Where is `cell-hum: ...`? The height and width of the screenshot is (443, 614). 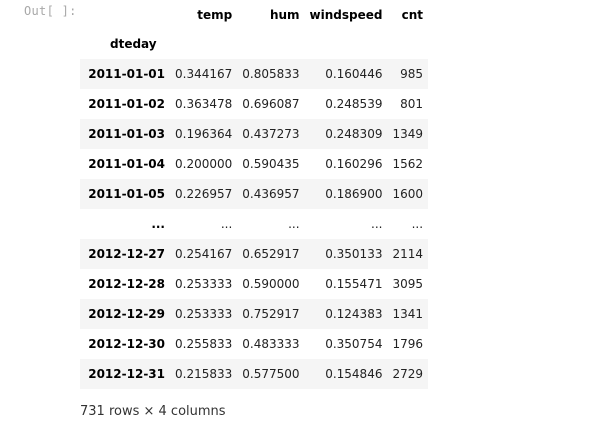
cell-hum: ... is located at coordinates (294, 224).